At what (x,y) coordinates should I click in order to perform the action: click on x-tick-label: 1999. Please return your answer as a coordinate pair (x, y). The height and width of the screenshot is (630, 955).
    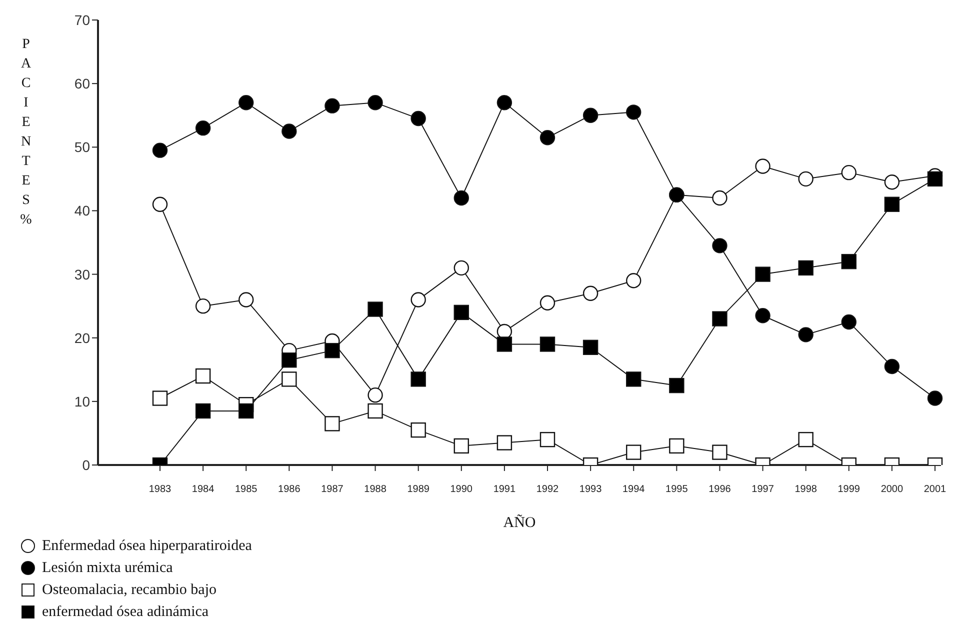
    Looking at the image, I should click on (849, 490).